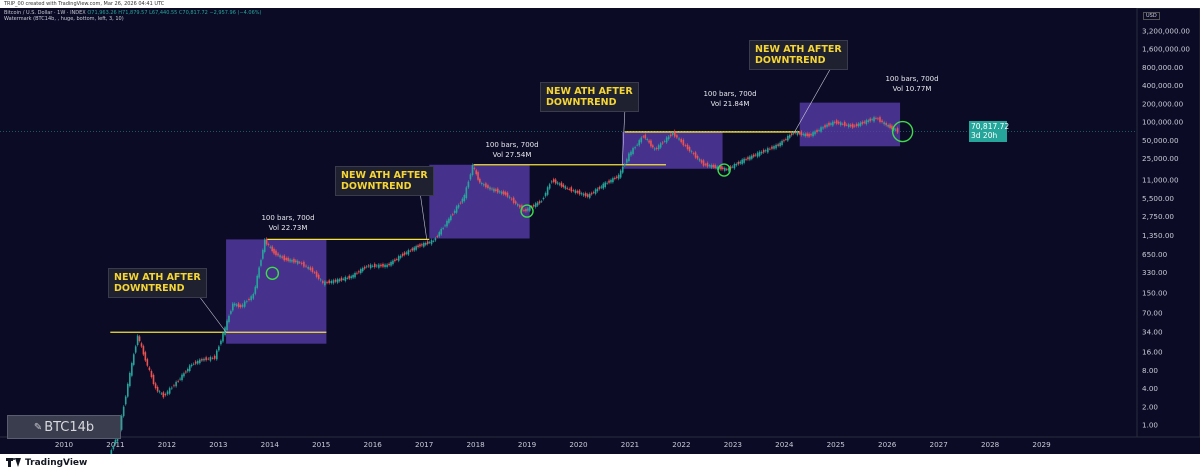 The width and height of the screenshot is (1200, 471). Describe the element at coordinates (887, 444) in the screenshot. I see `x-tick-label: 2026` at that location.